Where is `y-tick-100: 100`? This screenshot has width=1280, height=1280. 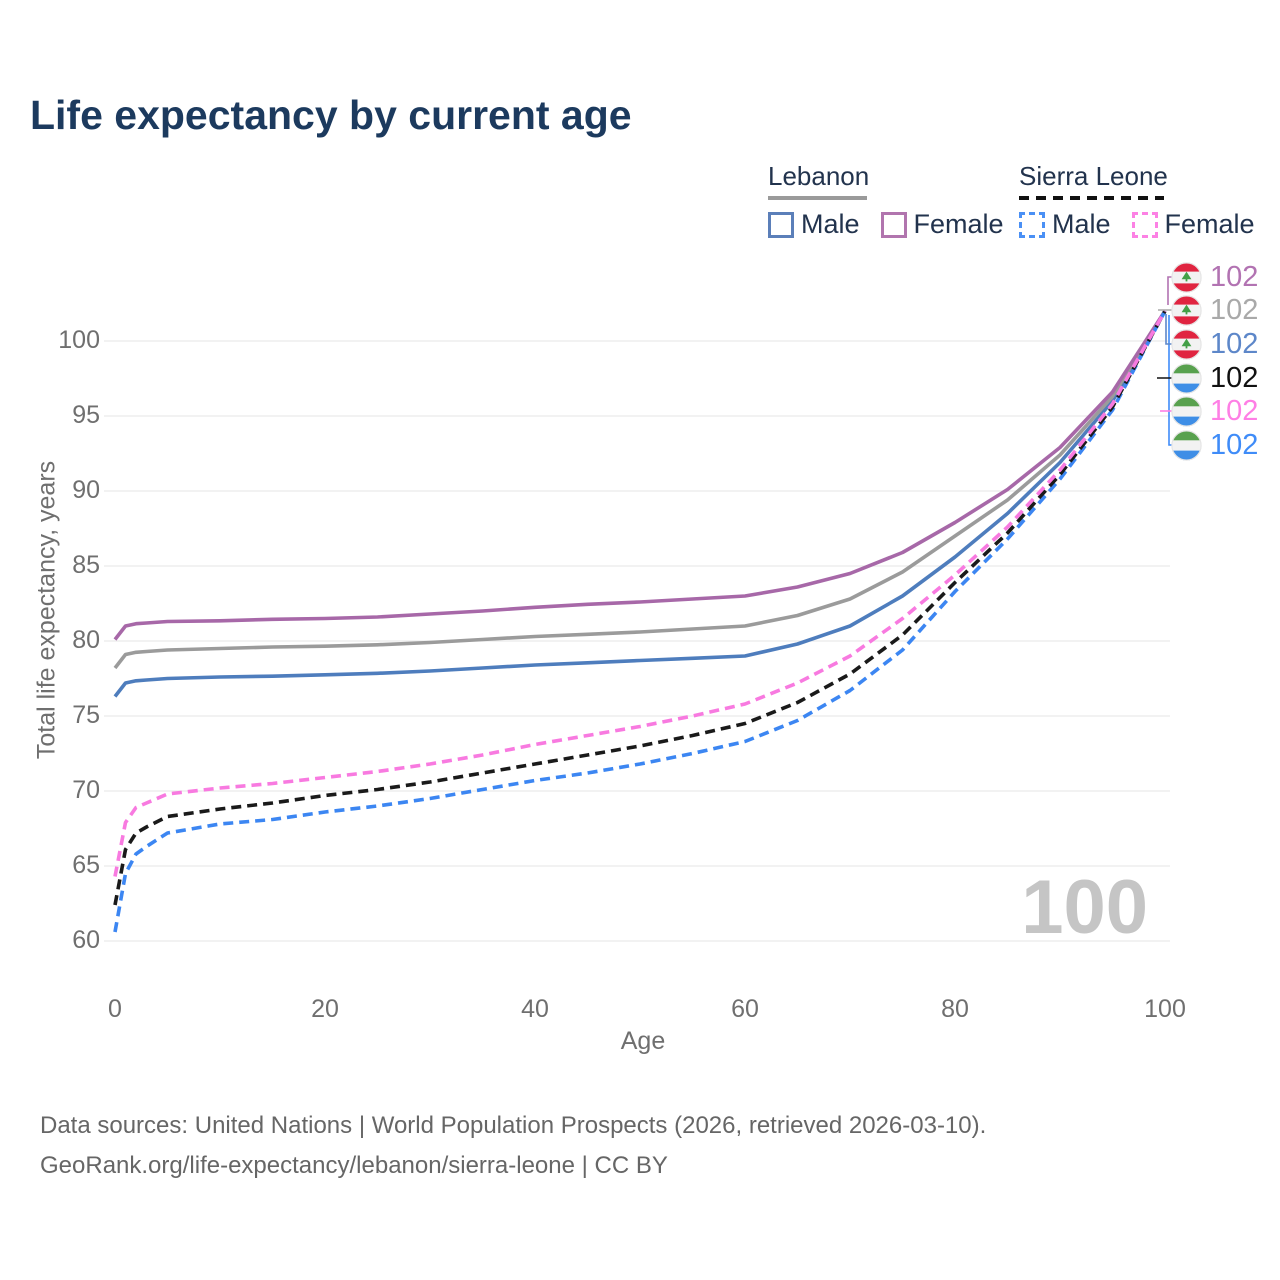
y-tick-100: 100 is located at coordinates (79, 340).